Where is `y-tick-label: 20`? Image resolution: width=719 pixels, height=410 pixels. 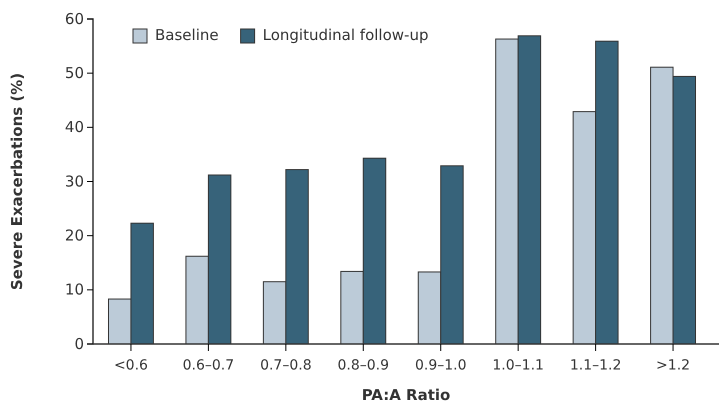 y-tick-label: 20 is located at coordinates (74, 235).